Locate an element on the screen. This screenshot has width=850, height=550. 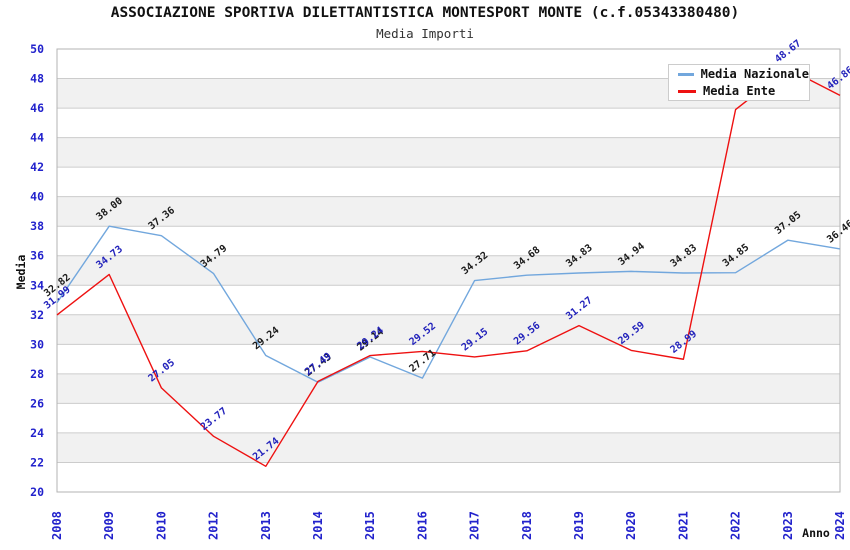
legend-item-media-ente: Media Ente is located at coordinates (743, 91).